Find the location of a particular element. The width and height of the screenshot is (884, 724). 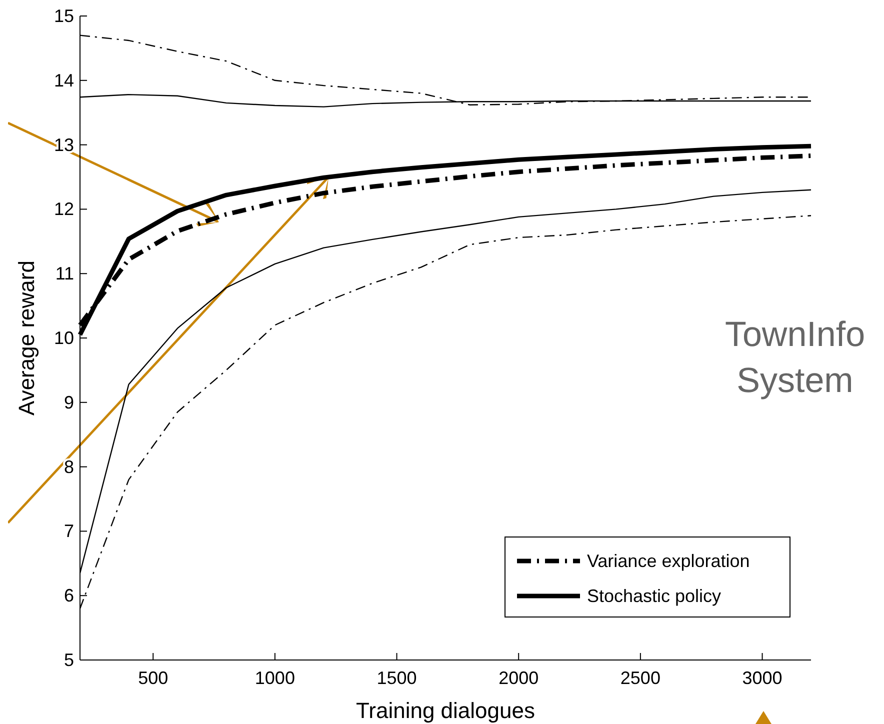

legend-label: Stochastic policy is located at coordinates (654, 596).